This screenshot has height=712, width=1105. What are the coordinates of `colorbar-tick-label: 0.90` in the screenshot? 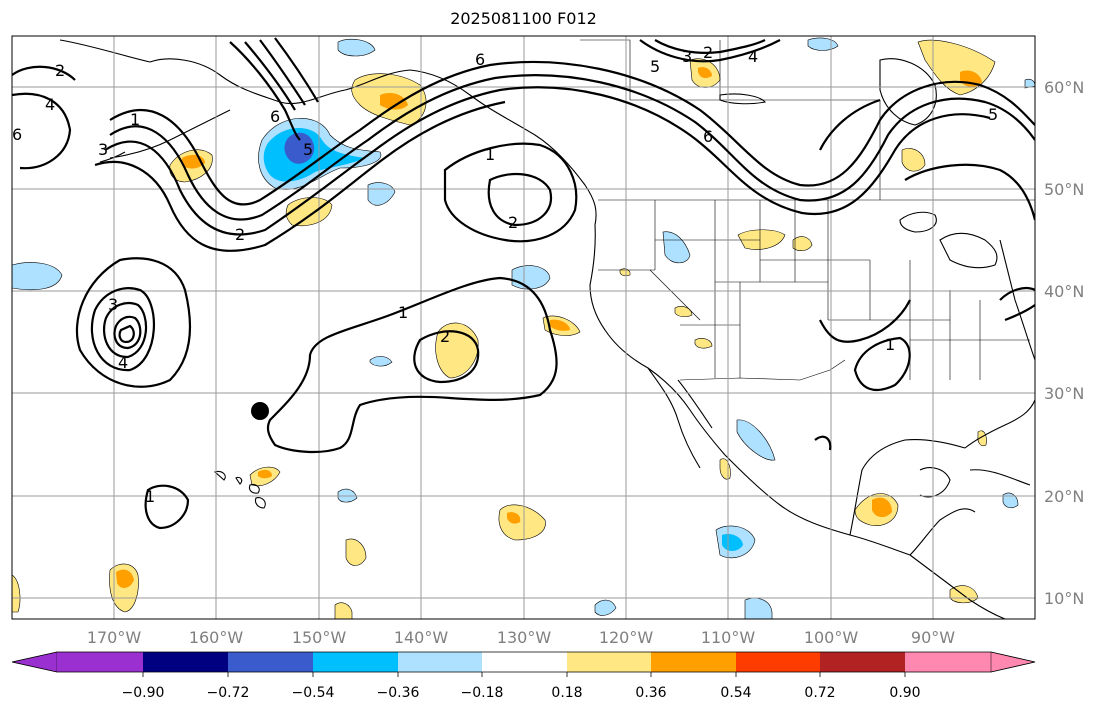 It's located at (904, 693).